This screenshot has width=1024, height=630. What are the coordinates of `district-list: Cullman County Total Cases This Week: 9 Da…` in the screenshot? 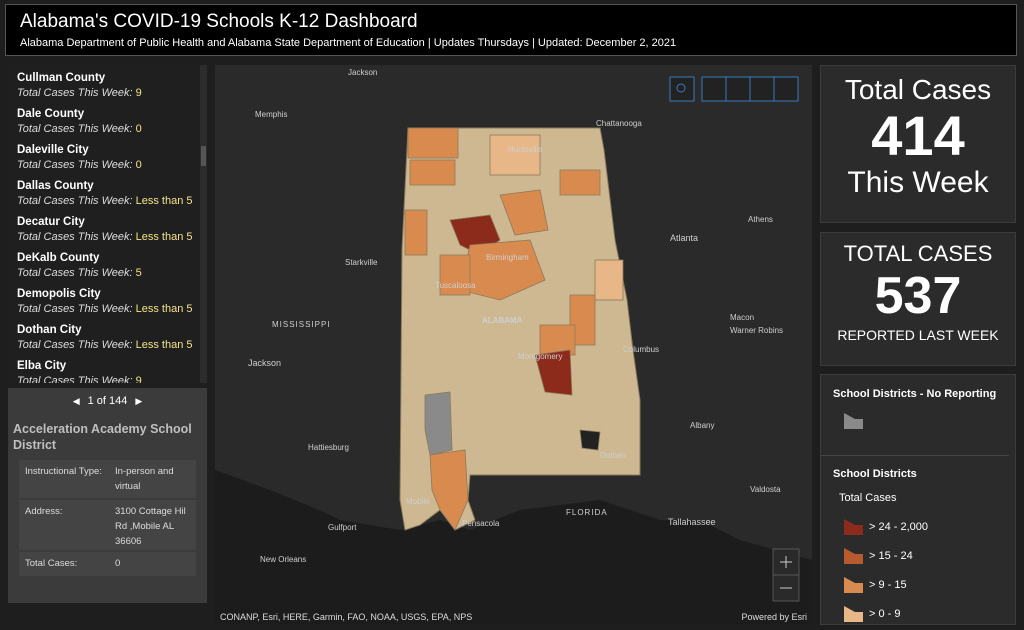 It's located at (107, 224).